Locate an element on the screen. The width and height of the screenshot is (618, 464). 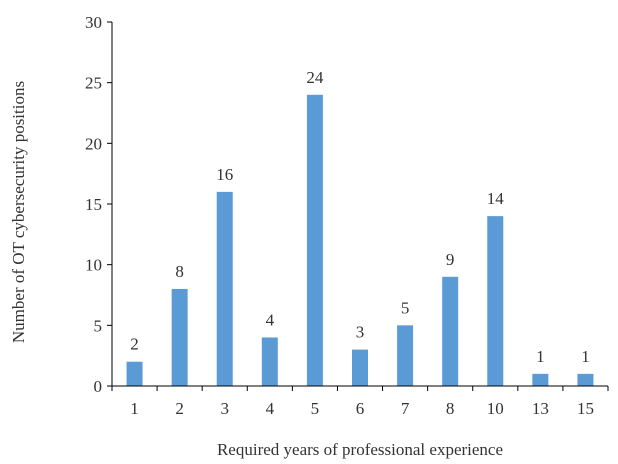
x-axis-ticks: 1 2 3 4 5 6 7 8 10 13 15 is located at coordinates (360, 402).